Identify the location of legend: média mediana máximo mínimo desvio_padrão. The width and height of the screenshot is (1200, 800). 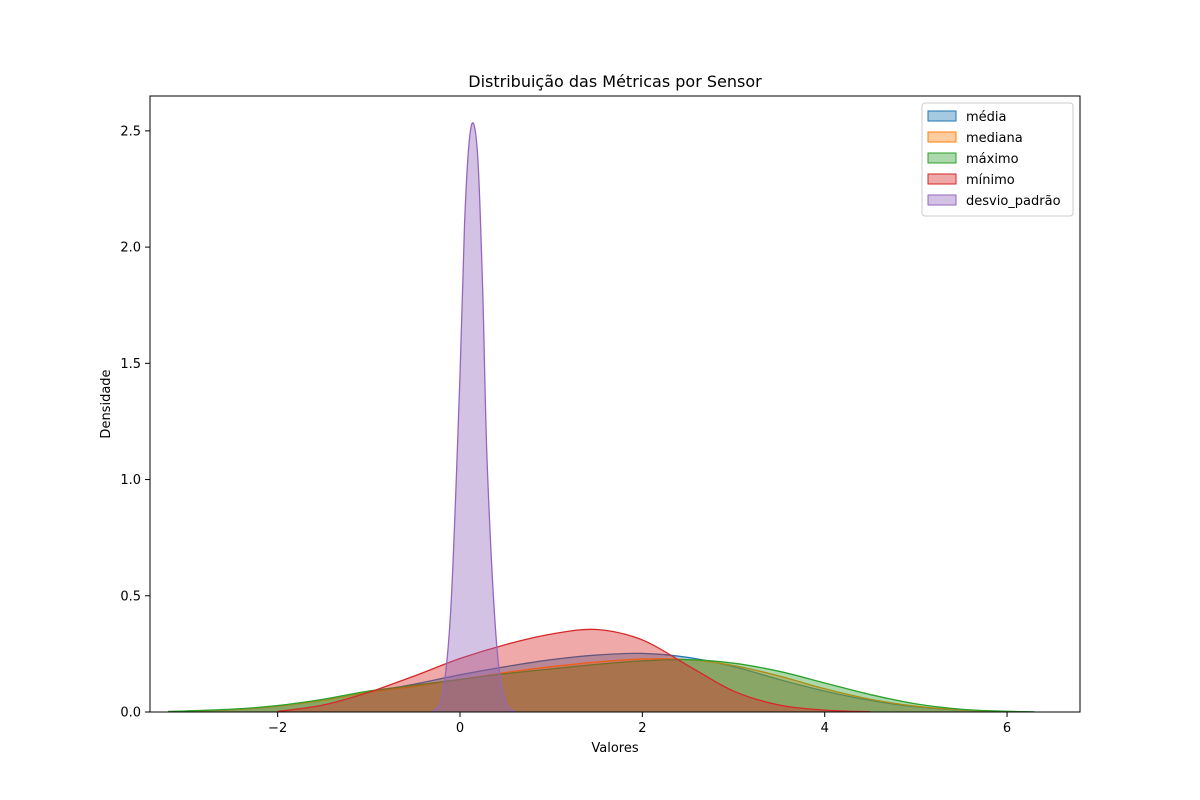
(997, 159).